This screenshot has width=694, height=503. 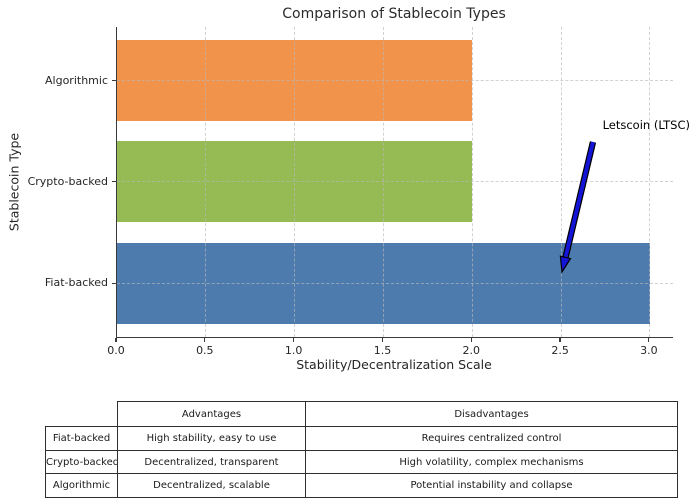 What do you see at coordinates (76, 80) in the screenshot?
I see `ytick-label: Algorithmic` at bounding box center [76, 80].